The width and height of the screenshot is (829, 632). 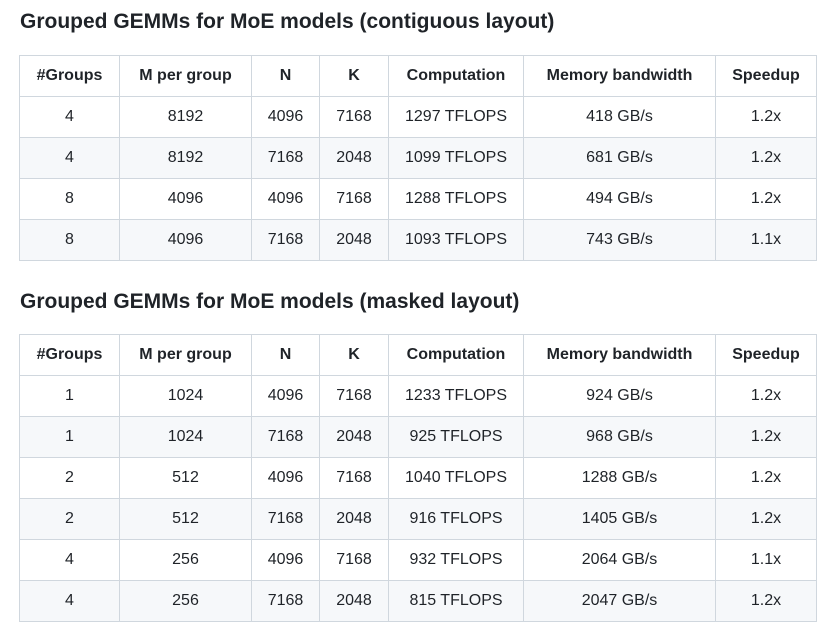 I want to click on table-cell: 1233 TFLOPS, so click(x=456, y=396).